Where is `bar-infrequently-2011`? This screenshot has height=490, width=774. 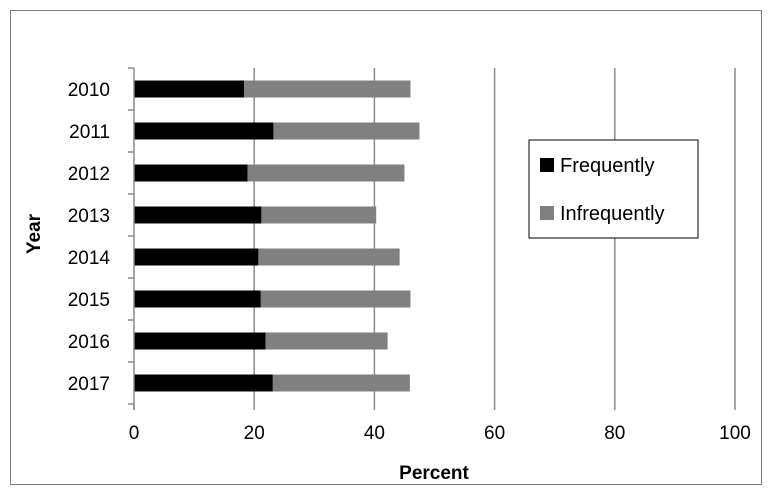 bar-infrequently-2011 is located at coordinates (346, 131).